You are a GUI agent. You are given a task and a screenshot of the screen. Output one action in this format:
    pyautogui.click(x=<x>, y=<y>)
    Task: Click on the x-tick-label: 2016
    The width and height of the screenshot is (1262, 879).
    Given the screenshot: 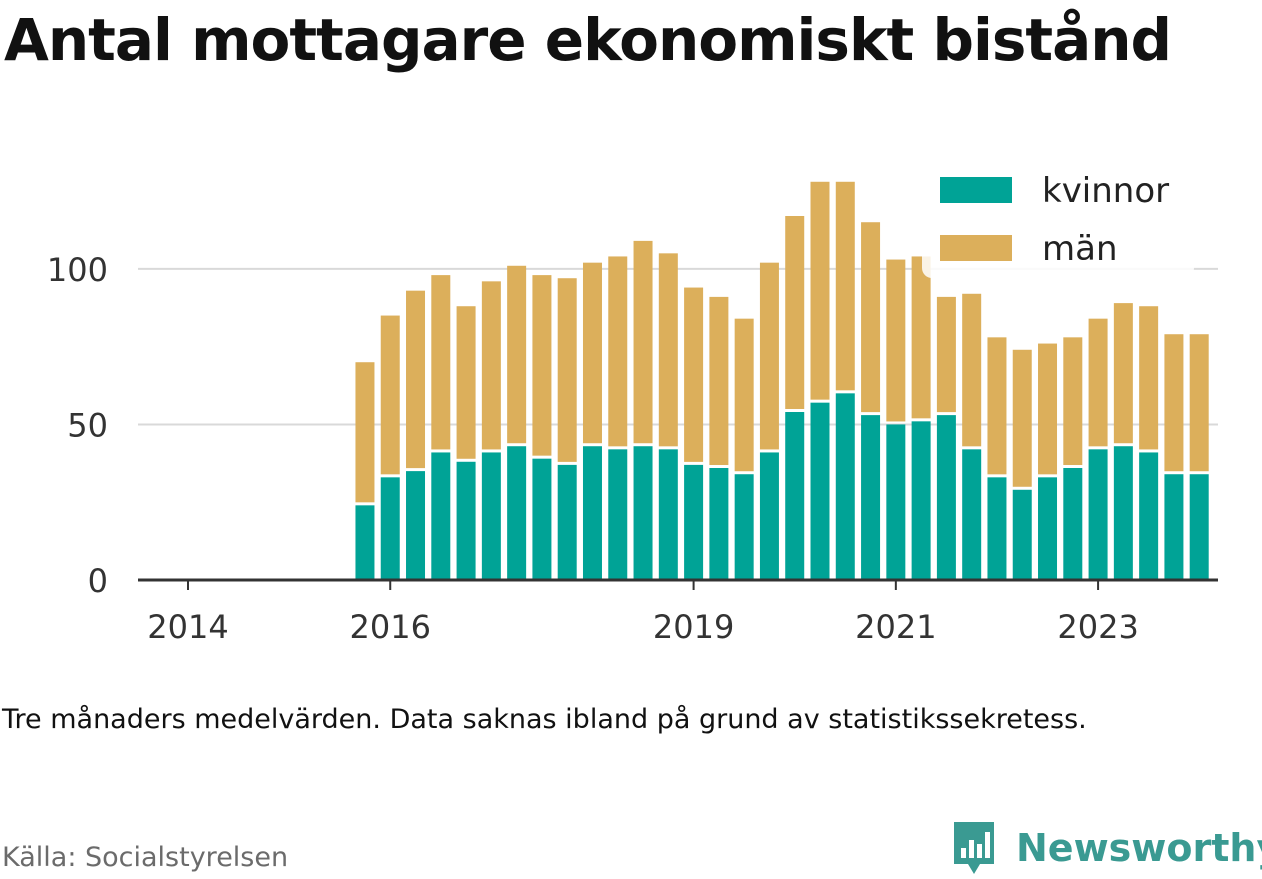 What is the action you would take?
    pyautogui.click(x=390, y=627)
    